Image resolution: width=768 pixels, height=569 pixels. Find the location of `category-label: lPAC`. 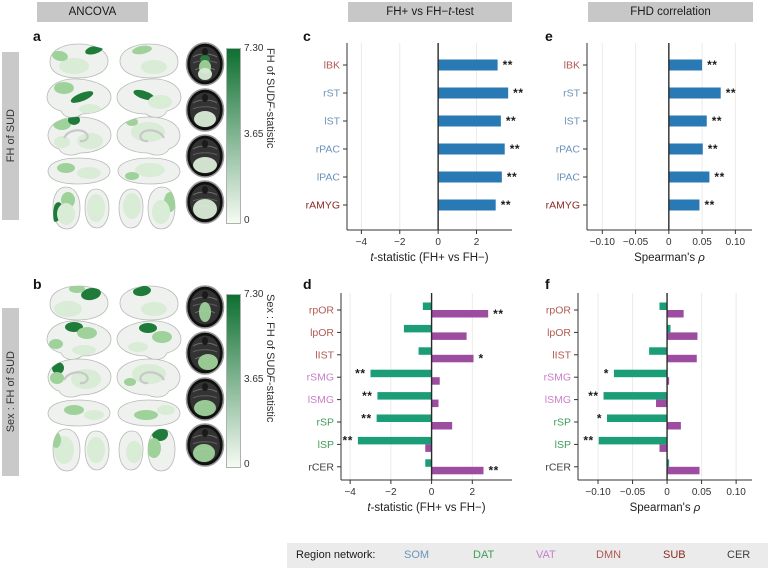

category-label: lPAC is located at coordinates (569, 178).